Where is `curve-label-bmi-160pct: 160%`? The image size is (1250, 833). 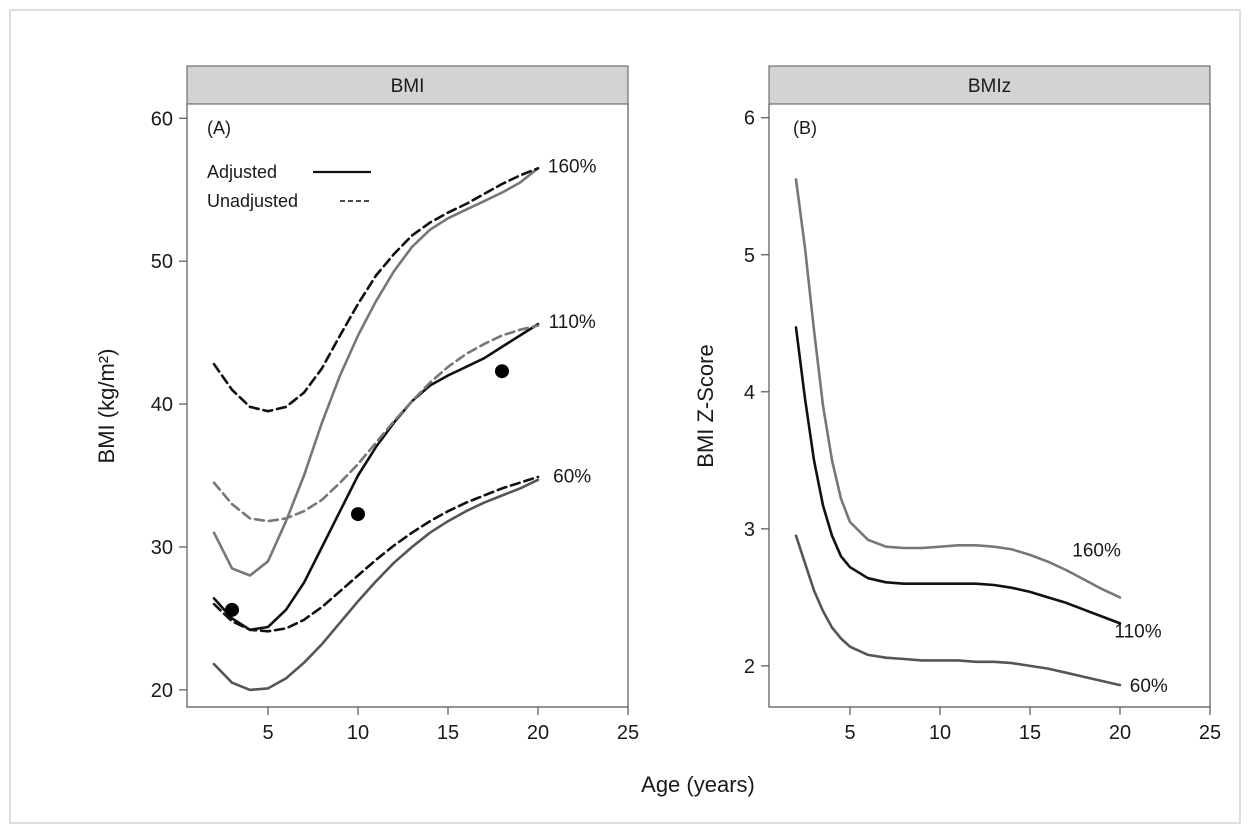
curve-label-bmi-160pct: 160% is located at coordinates (572, 166).